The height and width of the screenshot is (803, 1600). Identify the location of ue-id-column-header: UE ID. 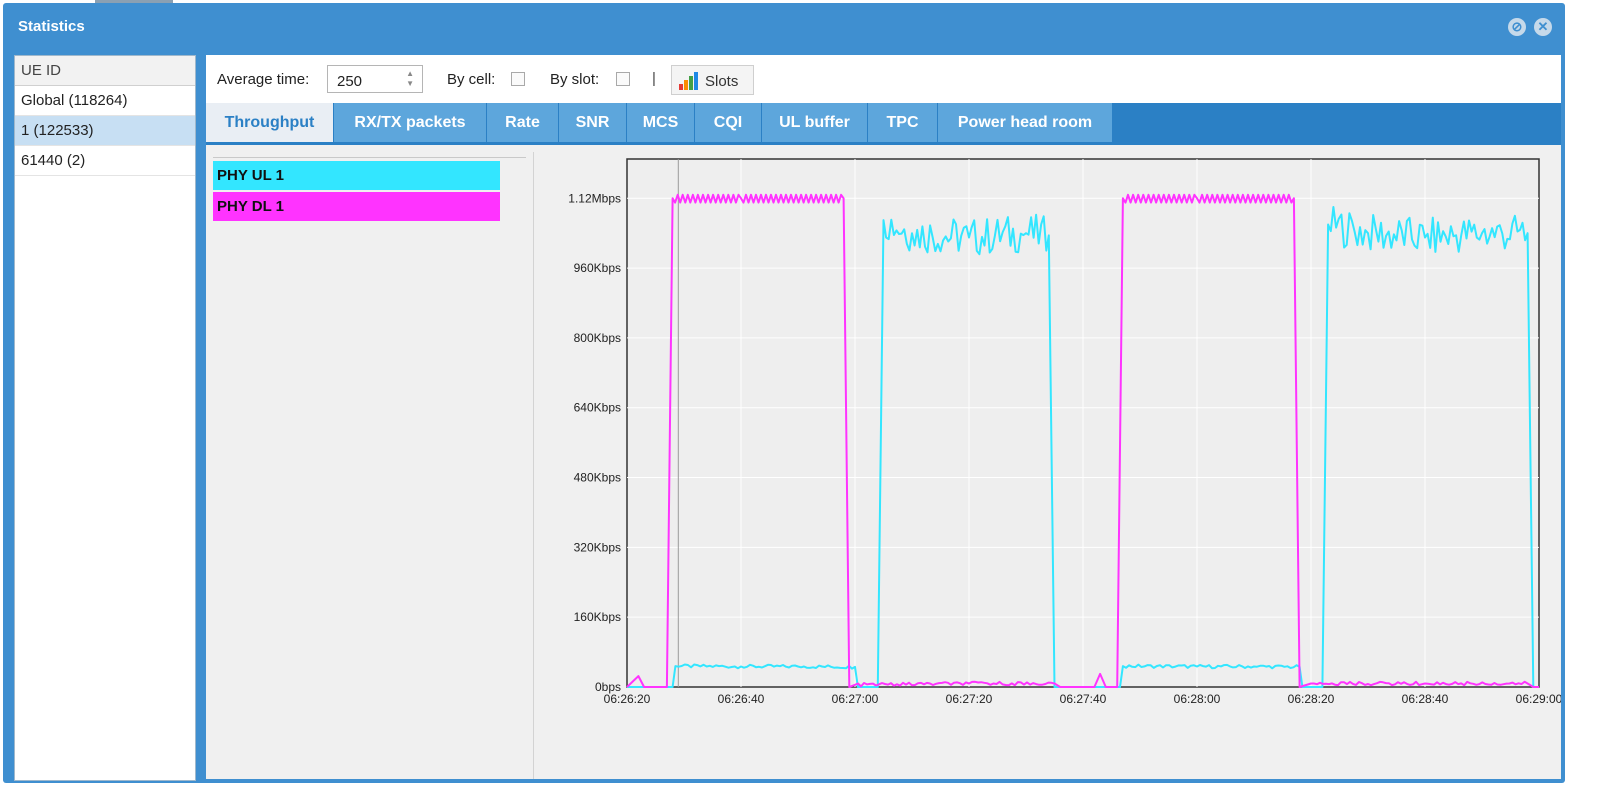
(105, 71).